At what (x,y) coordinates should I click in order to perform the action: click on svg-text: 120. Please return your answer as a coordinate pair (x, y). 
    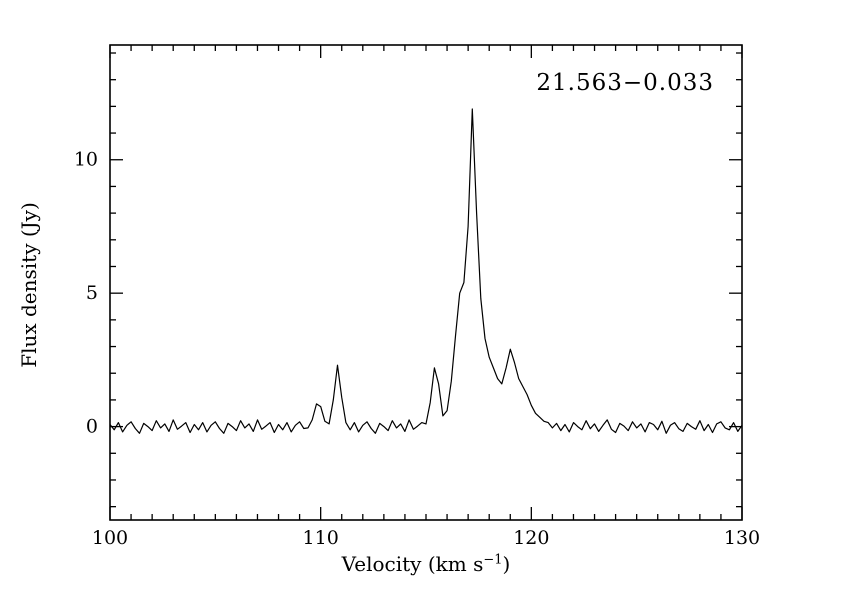
    Looking at the image, I should click on (531, 538).